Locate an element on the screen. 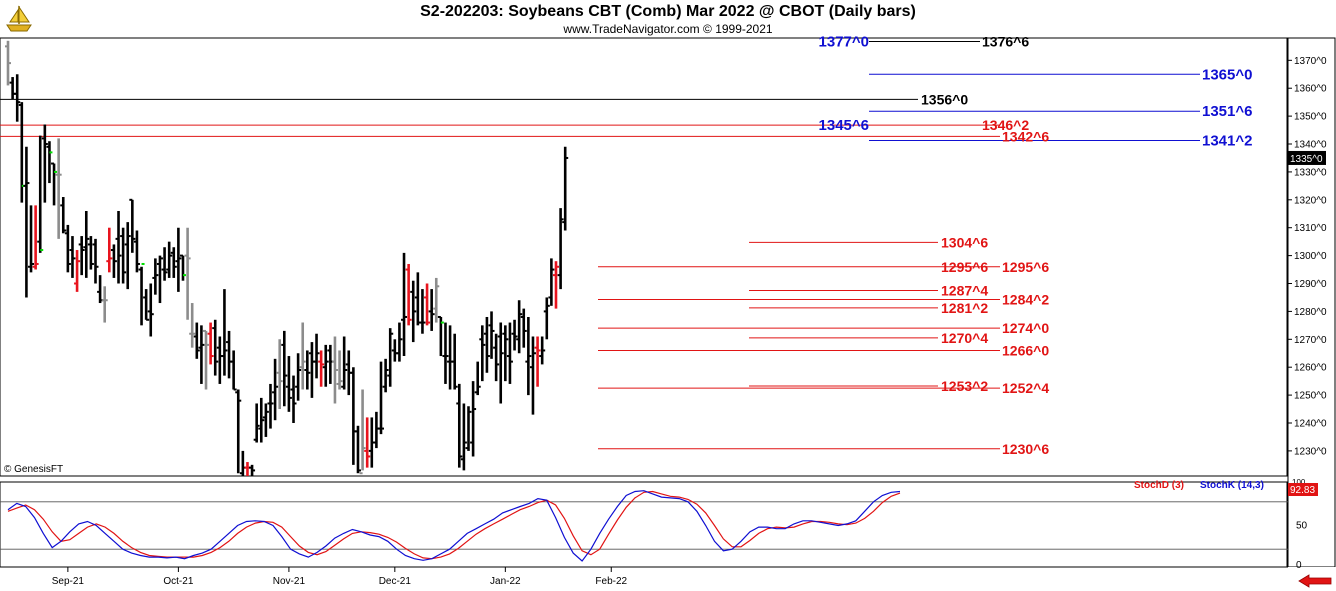  level-label: 1342^6 is located at coordinates (1025, 136).